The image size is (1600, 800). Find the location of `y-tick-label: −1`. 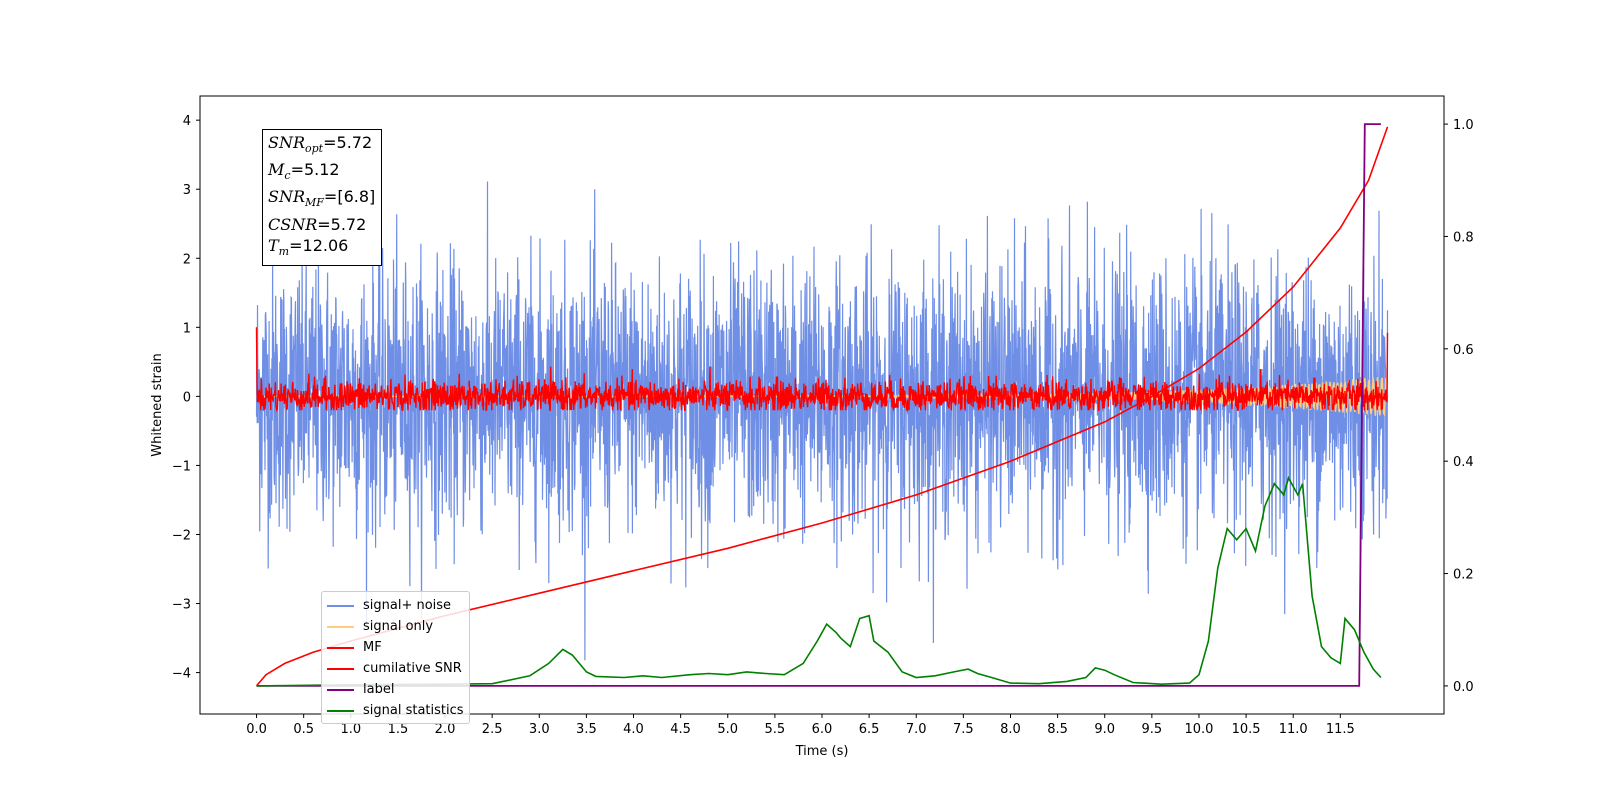

y-tick-label: −1 is located at coordinates (181, 466).